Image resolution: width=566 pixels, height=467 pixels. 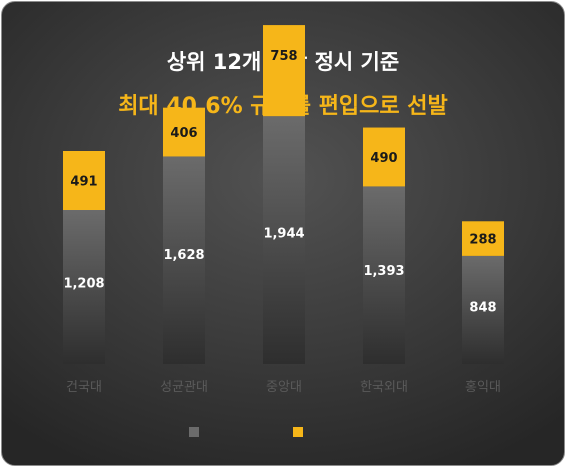 What do you see at coordinates (283, 56) in the screenshot?
I see `bar-transfer-label-2: 758` at bounding box center [283, 56].